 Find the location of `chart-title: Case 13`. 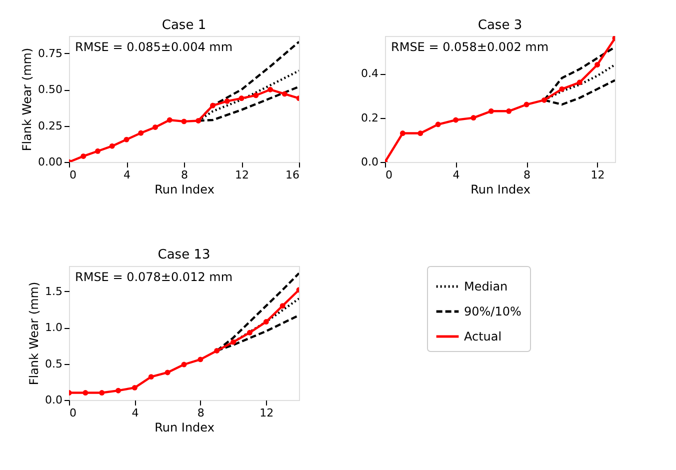

chart-title: Case 13 is located at coordinates (184, 255).